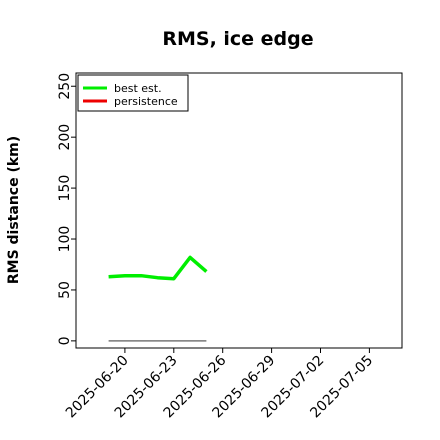  I want to click on y-axis: 0 50 100 150 200 250, so click(66, 209).